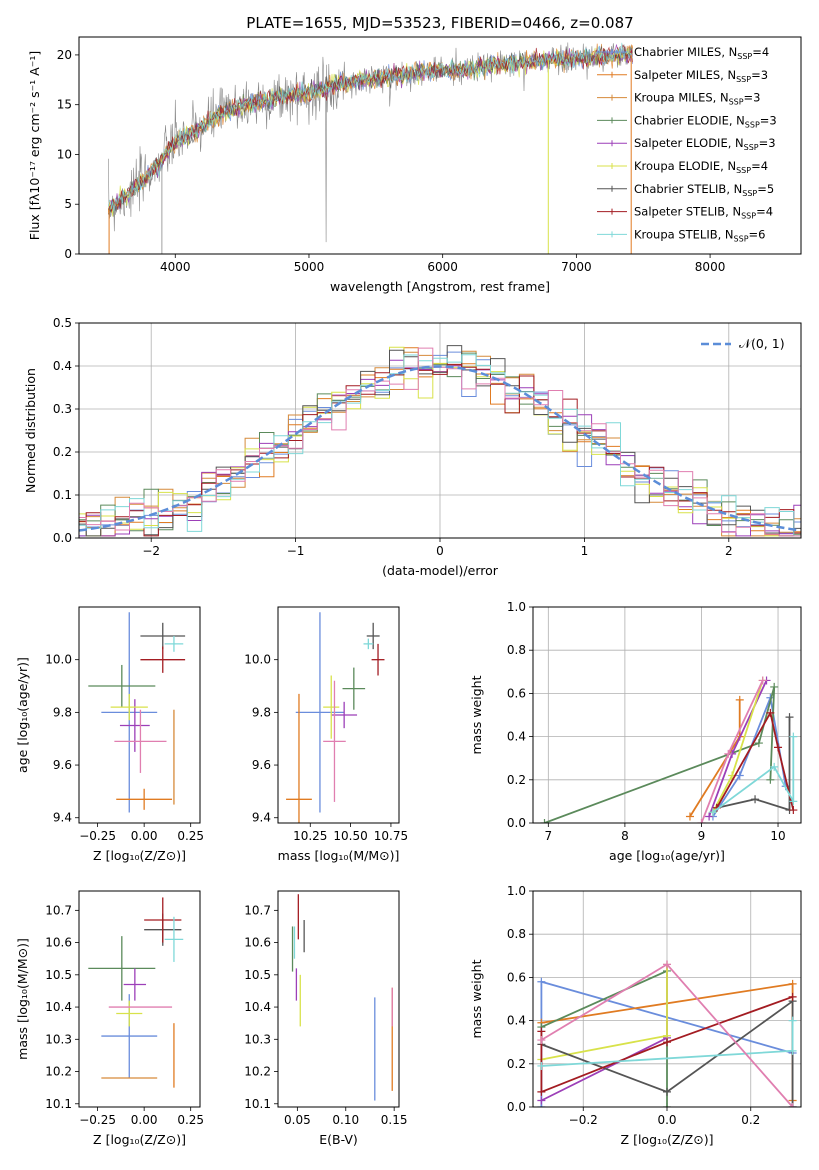 The height and width of the screenshot is (1170, 819). I want to click on y-axis-label: Flux [fλ10⁻¹⁷ erg cm⁻² s⁻¹ A⁻¹], so click(34, 145).